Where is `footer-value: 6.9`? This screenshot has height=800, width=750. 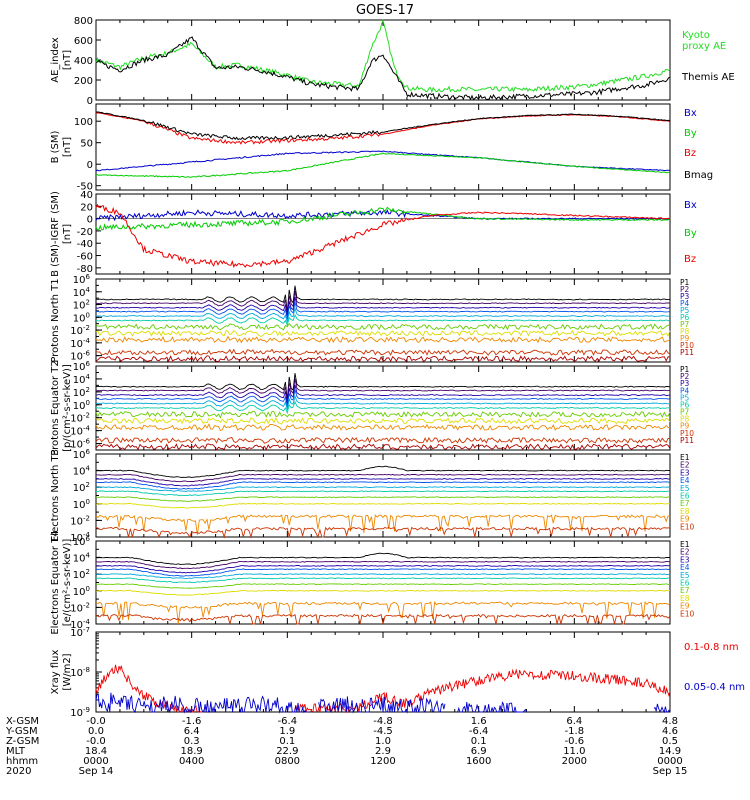 footer-value: 6.9 is located at coordinates (479, 751).